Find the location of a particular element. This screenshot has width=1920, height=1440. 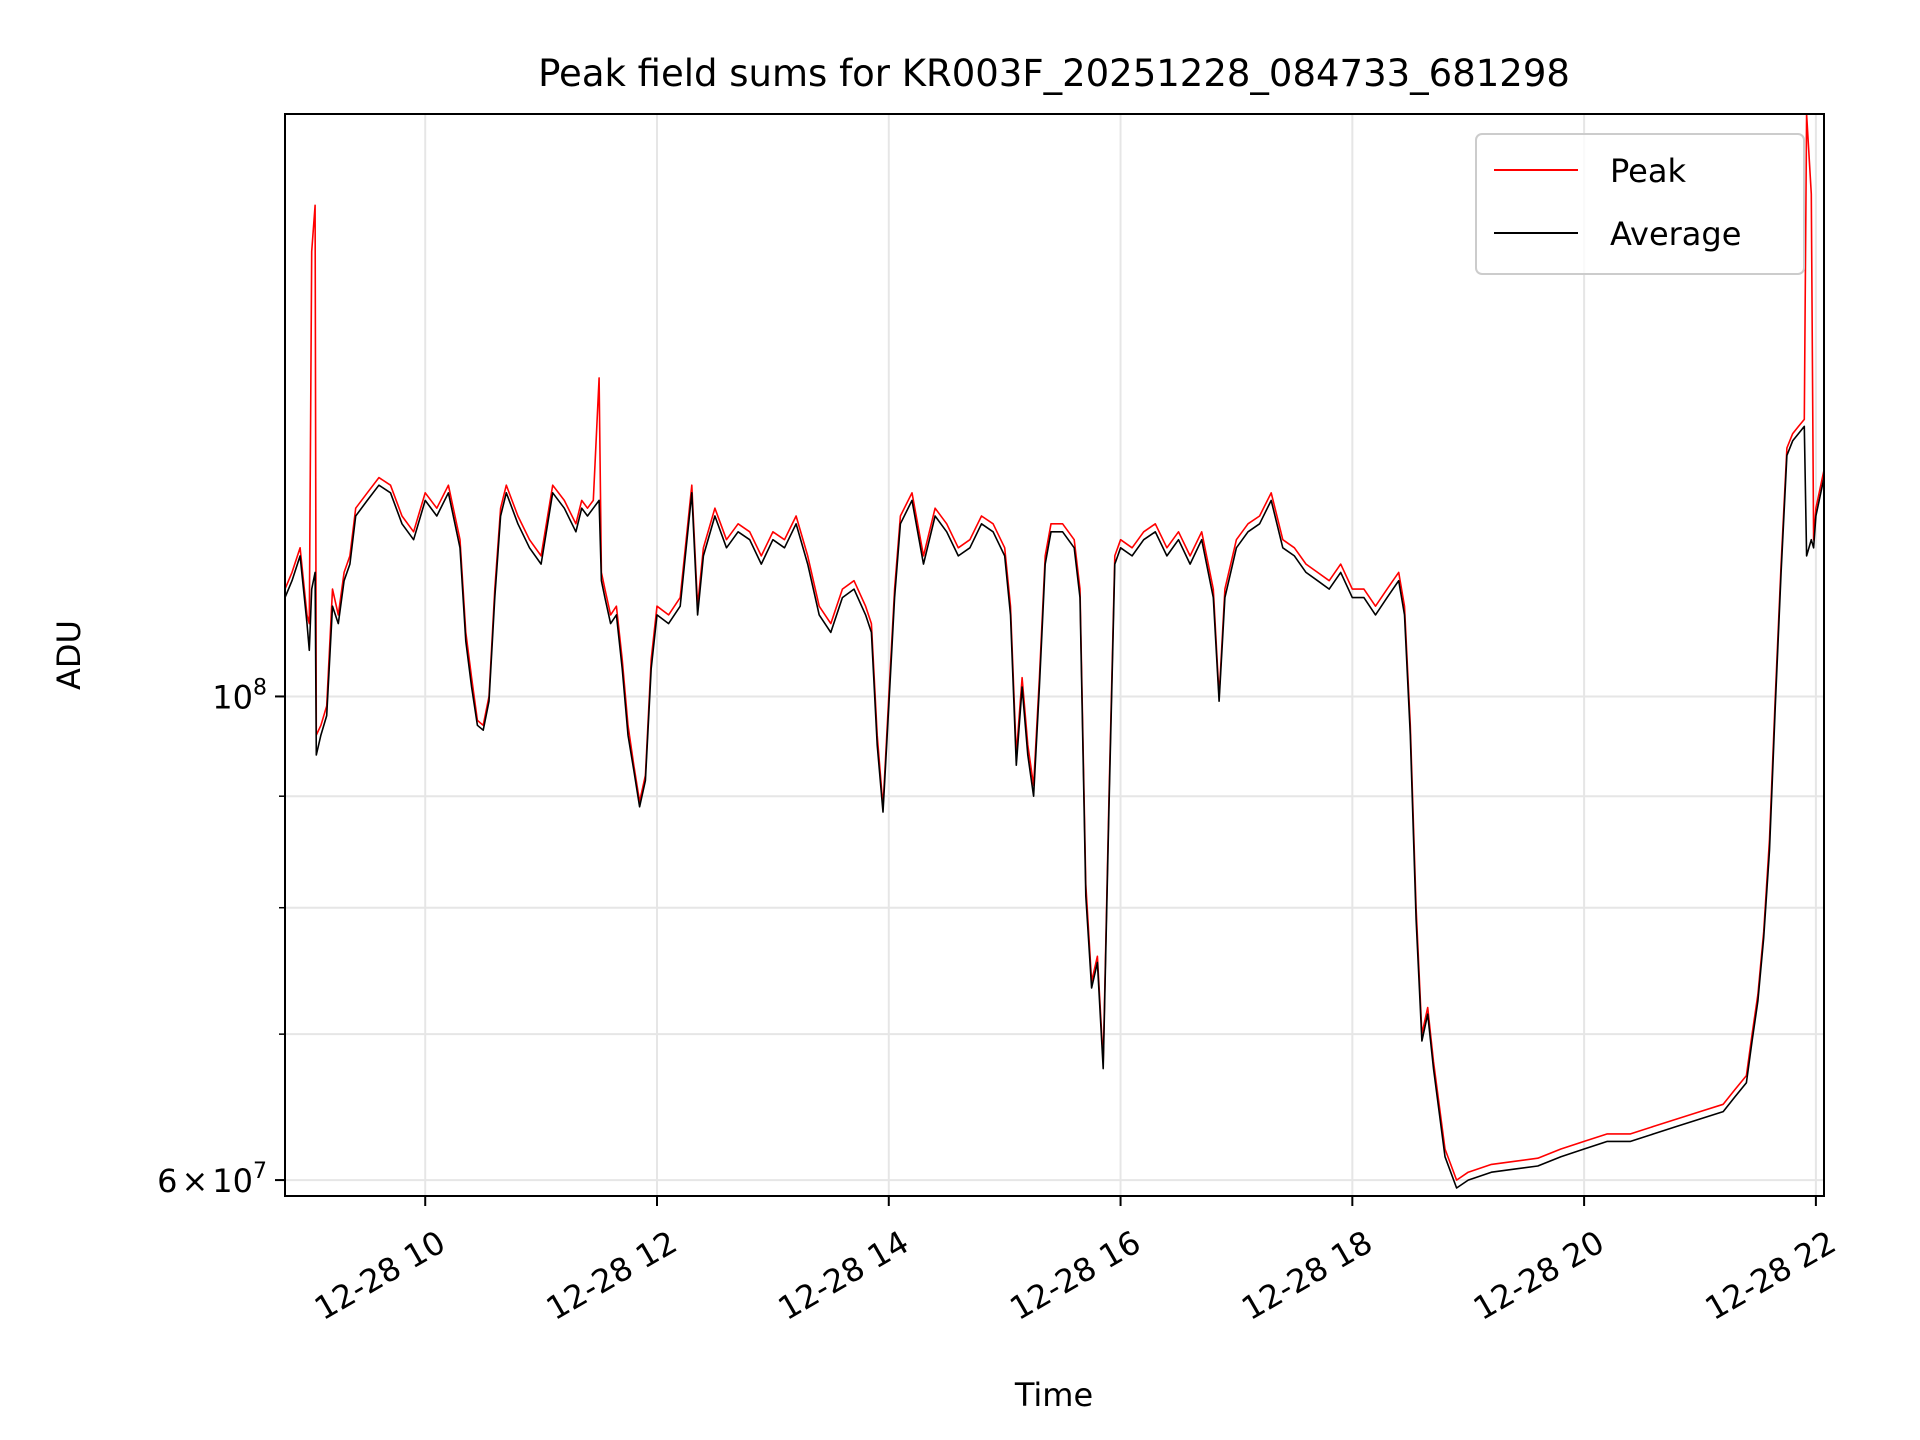

y-axis: 6 × 107 108 is located at coordinates (221, 937).